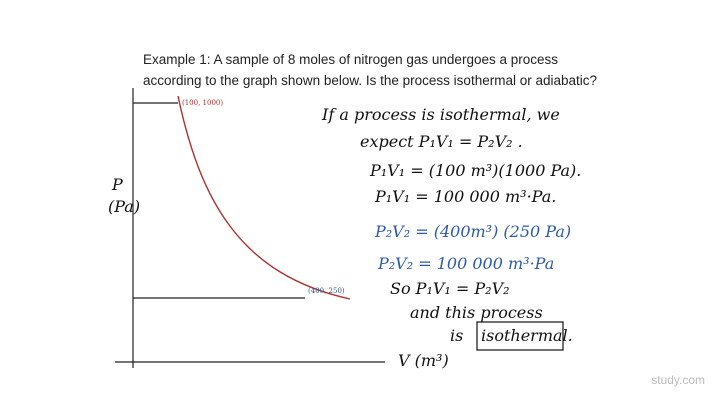  I want to click on axis-label: V (m³), so click(423, 360).